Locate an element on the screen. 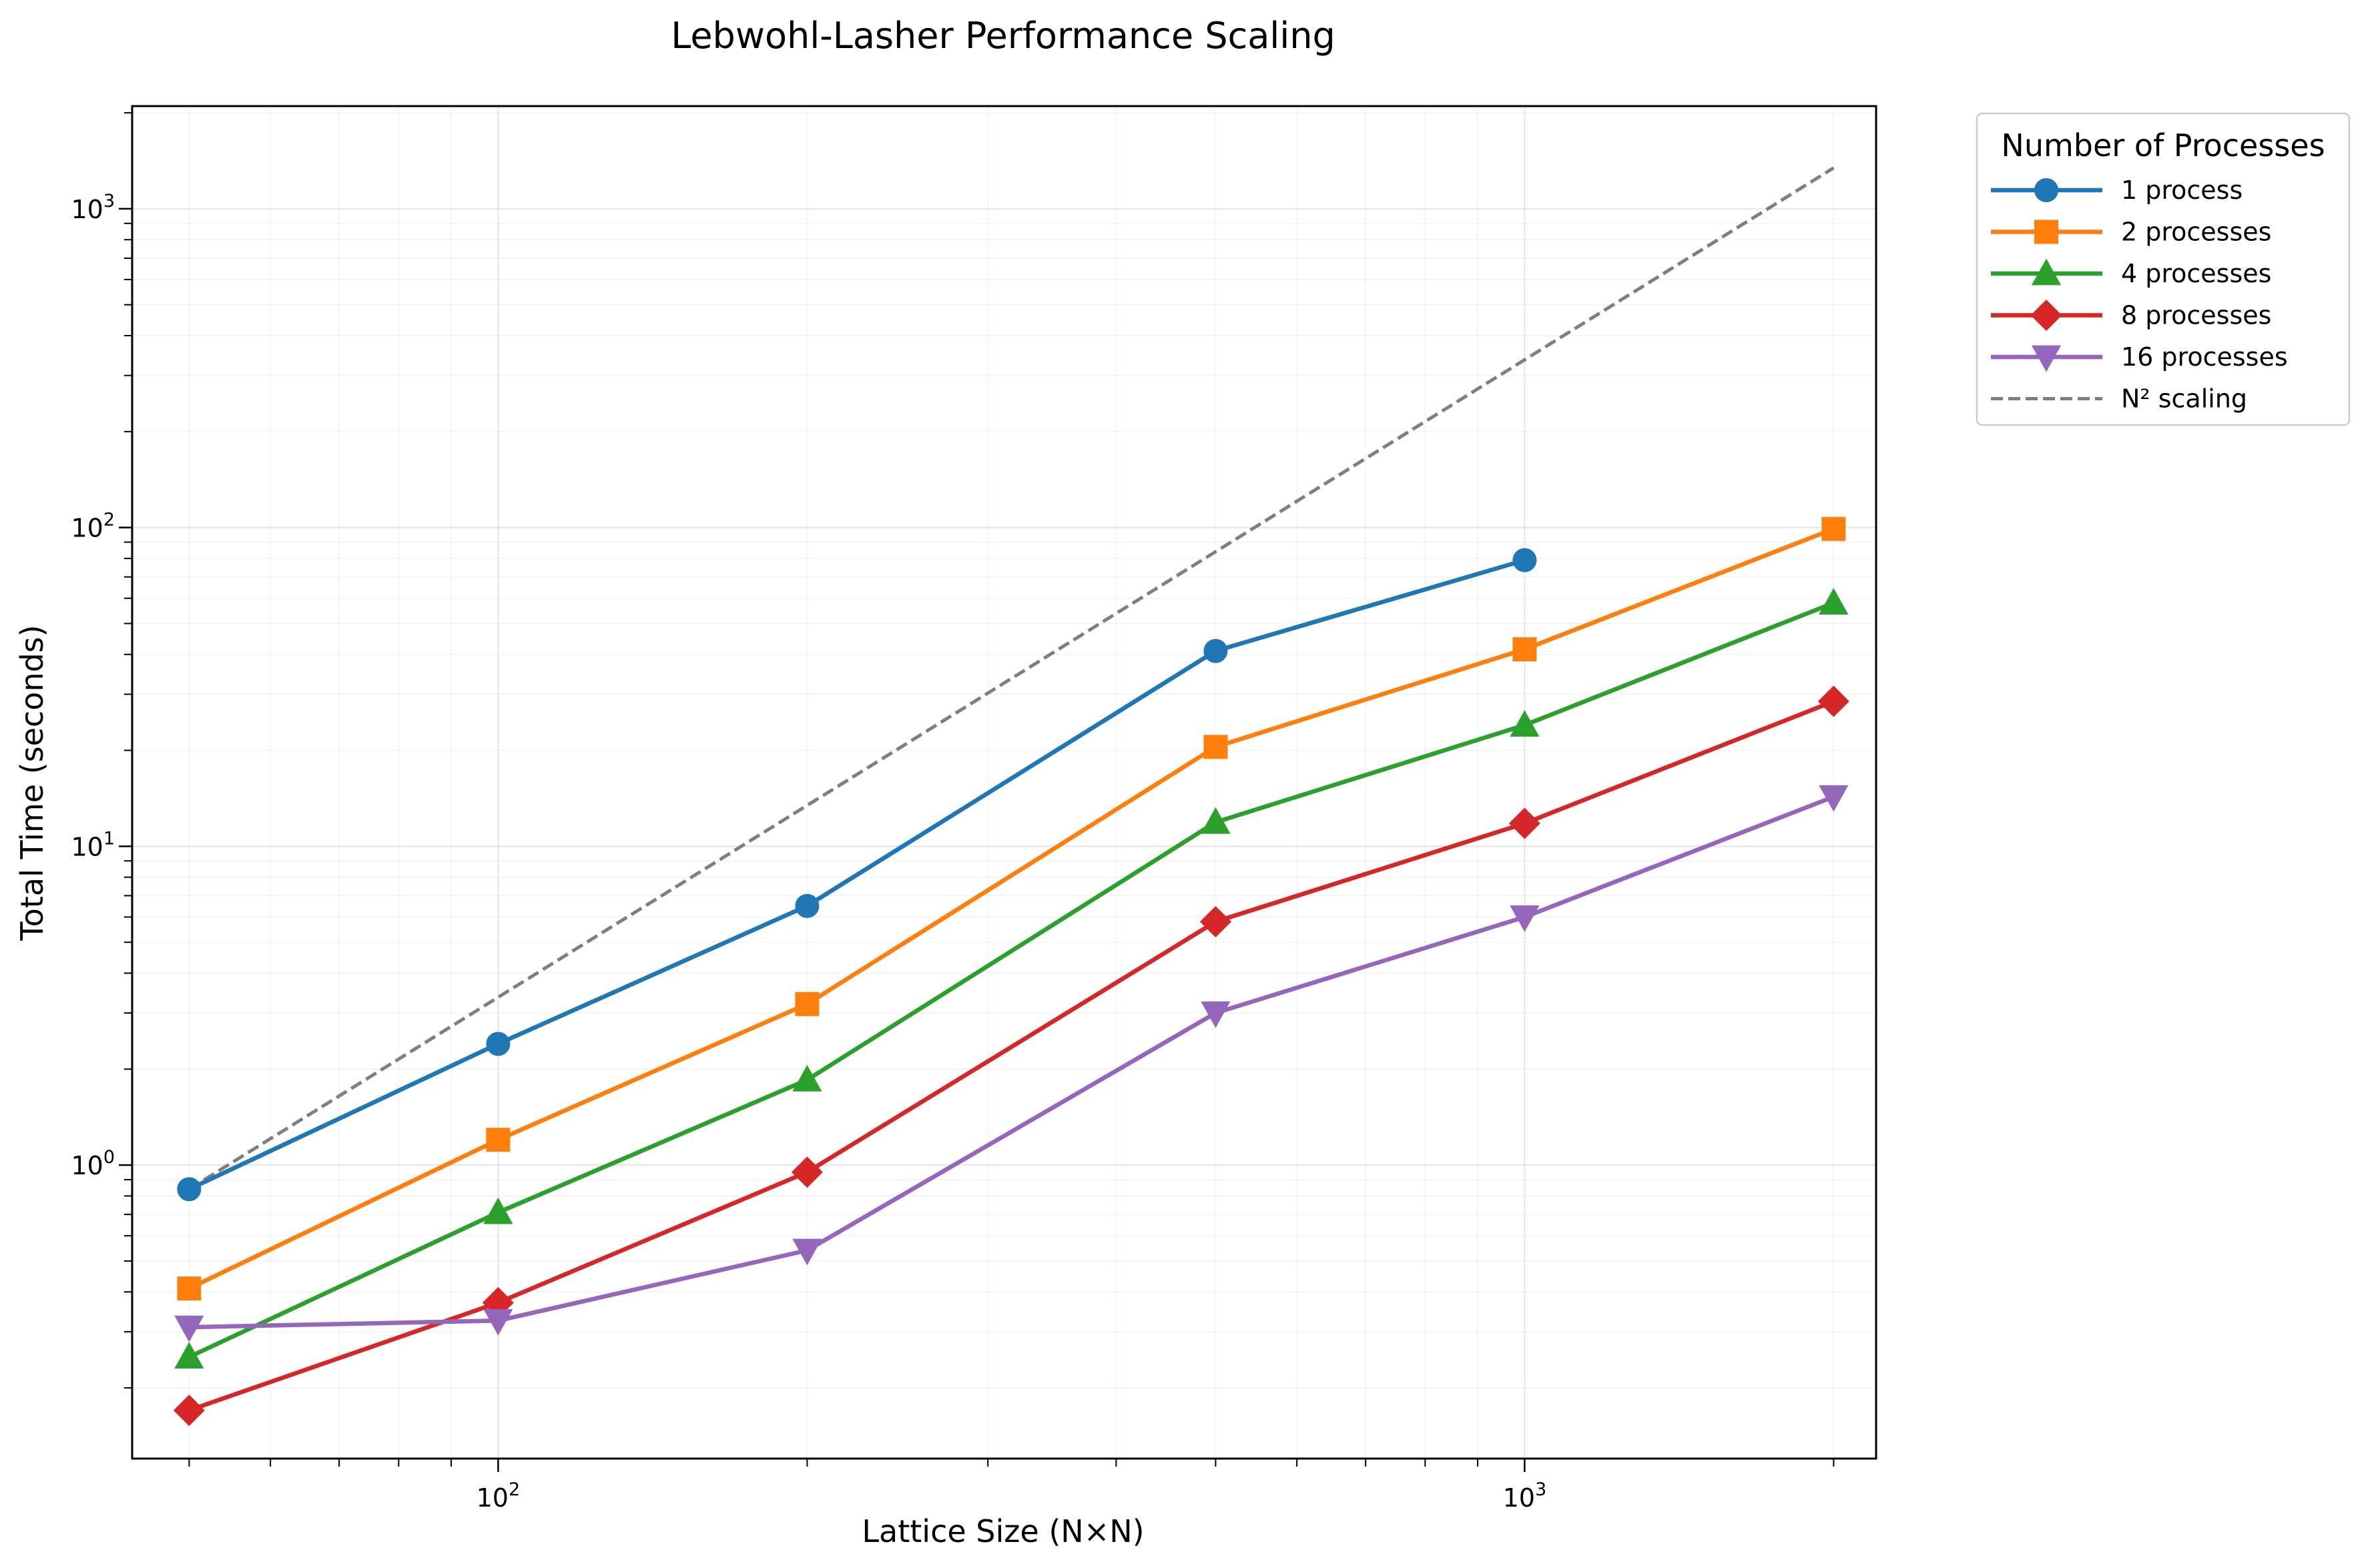 Image resolution: width=2370 pixels, height=1568 pixels. y-tick-label: 10² is located at coordinates (93, 527).